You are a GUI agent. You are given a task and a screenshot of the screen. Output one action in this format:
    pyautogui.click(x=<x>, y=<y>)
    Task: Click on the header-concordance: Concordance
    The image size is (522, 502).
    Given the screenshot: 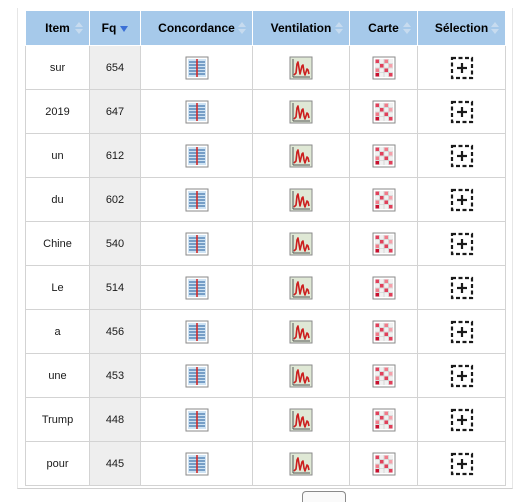 What is the action you would take?
    pyautogui.click(x=196, y=28)
    